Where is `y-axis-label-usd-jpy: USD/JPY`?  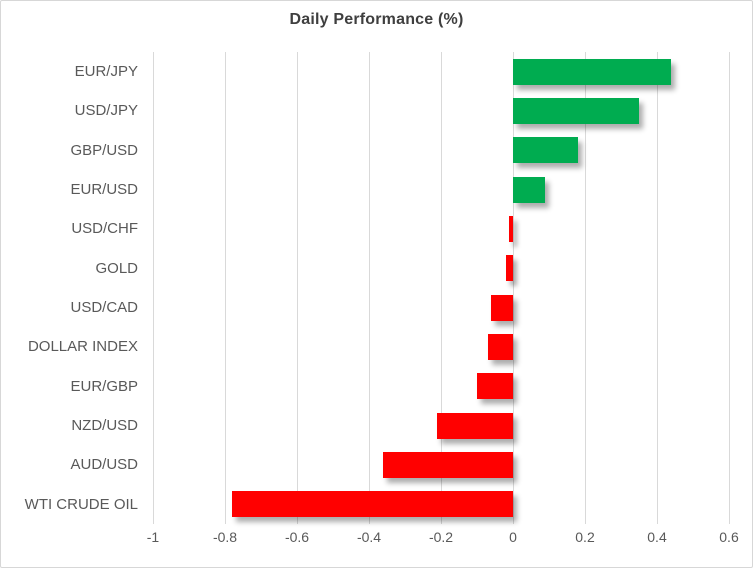 y-axis-label-usd-jpy: USD/JPY is located at coordinates (106, 111).